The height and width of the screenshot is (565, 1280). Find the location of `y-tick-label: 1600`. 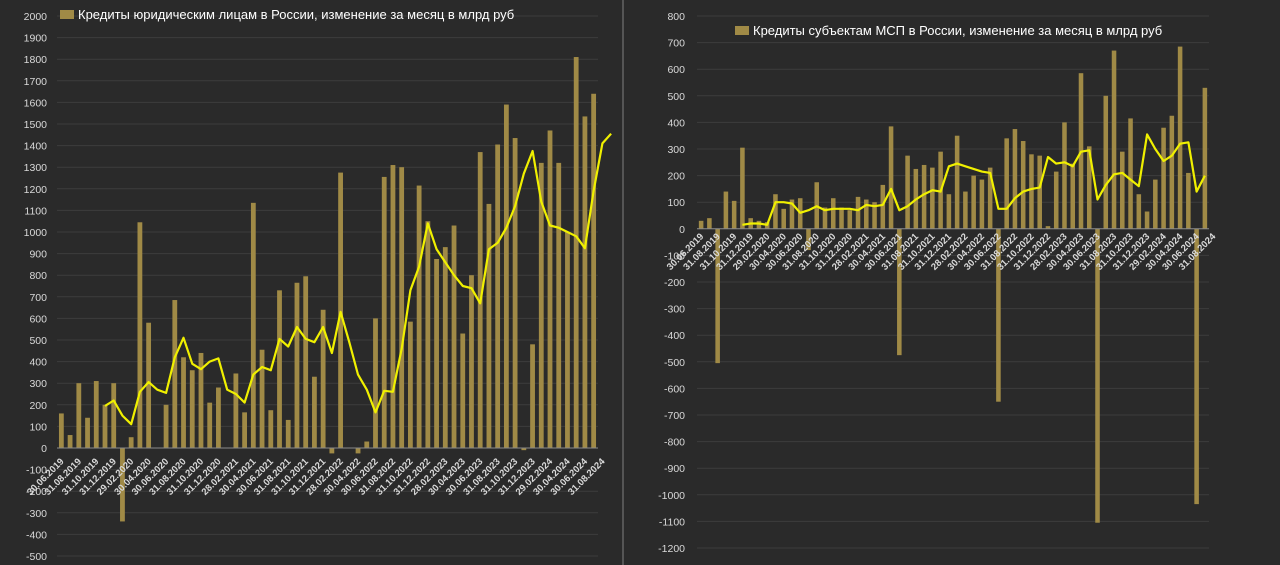

y-tick-label: 1600 is located at coordinates (36, 103).